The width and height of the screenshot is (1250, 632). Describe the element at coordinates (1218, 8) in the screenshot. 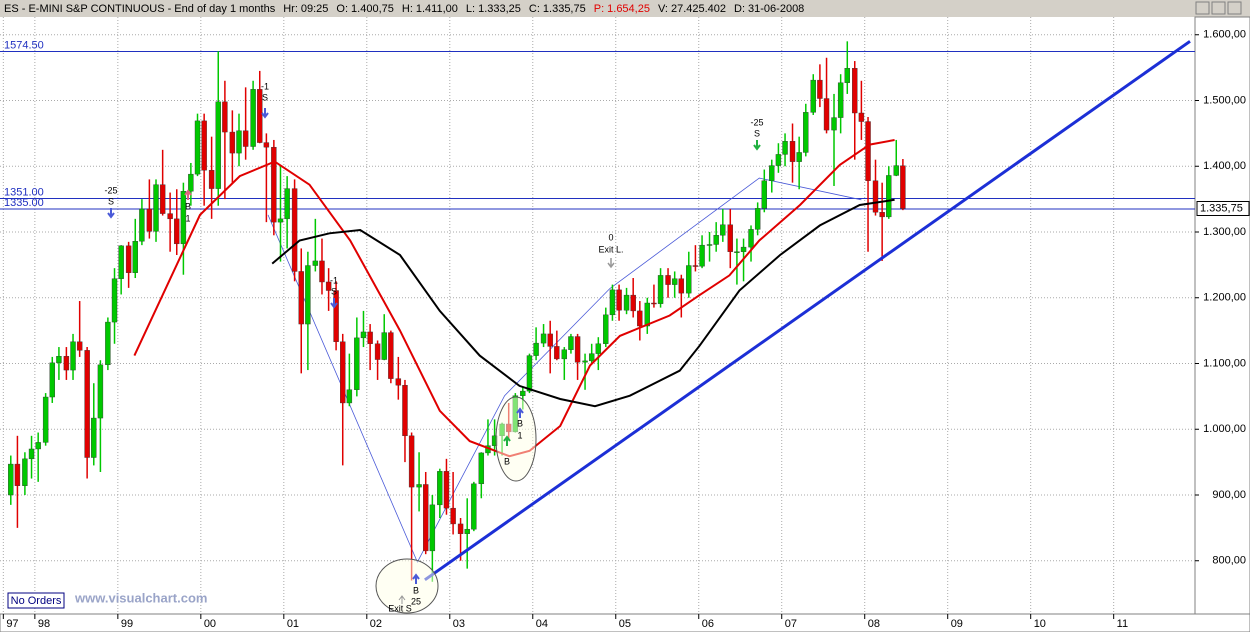

I see `maximize-button` at that location.